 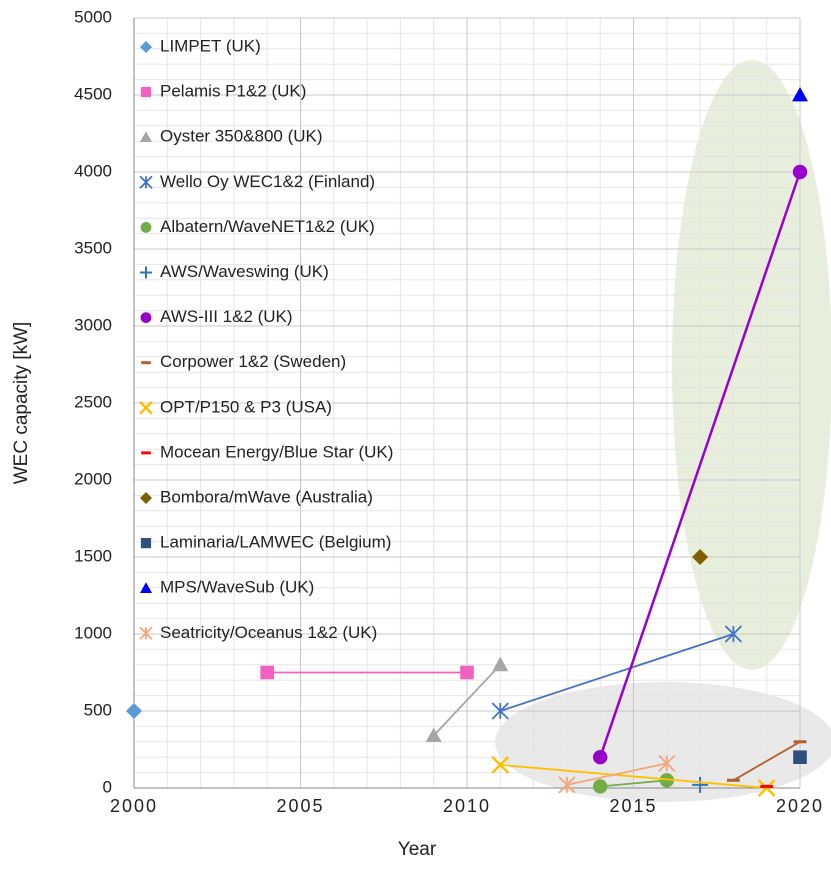 What do you see at coordinates (751, 365) in the screenshot?
I see `highlight-ellipse` at bounding box center [751, 365].